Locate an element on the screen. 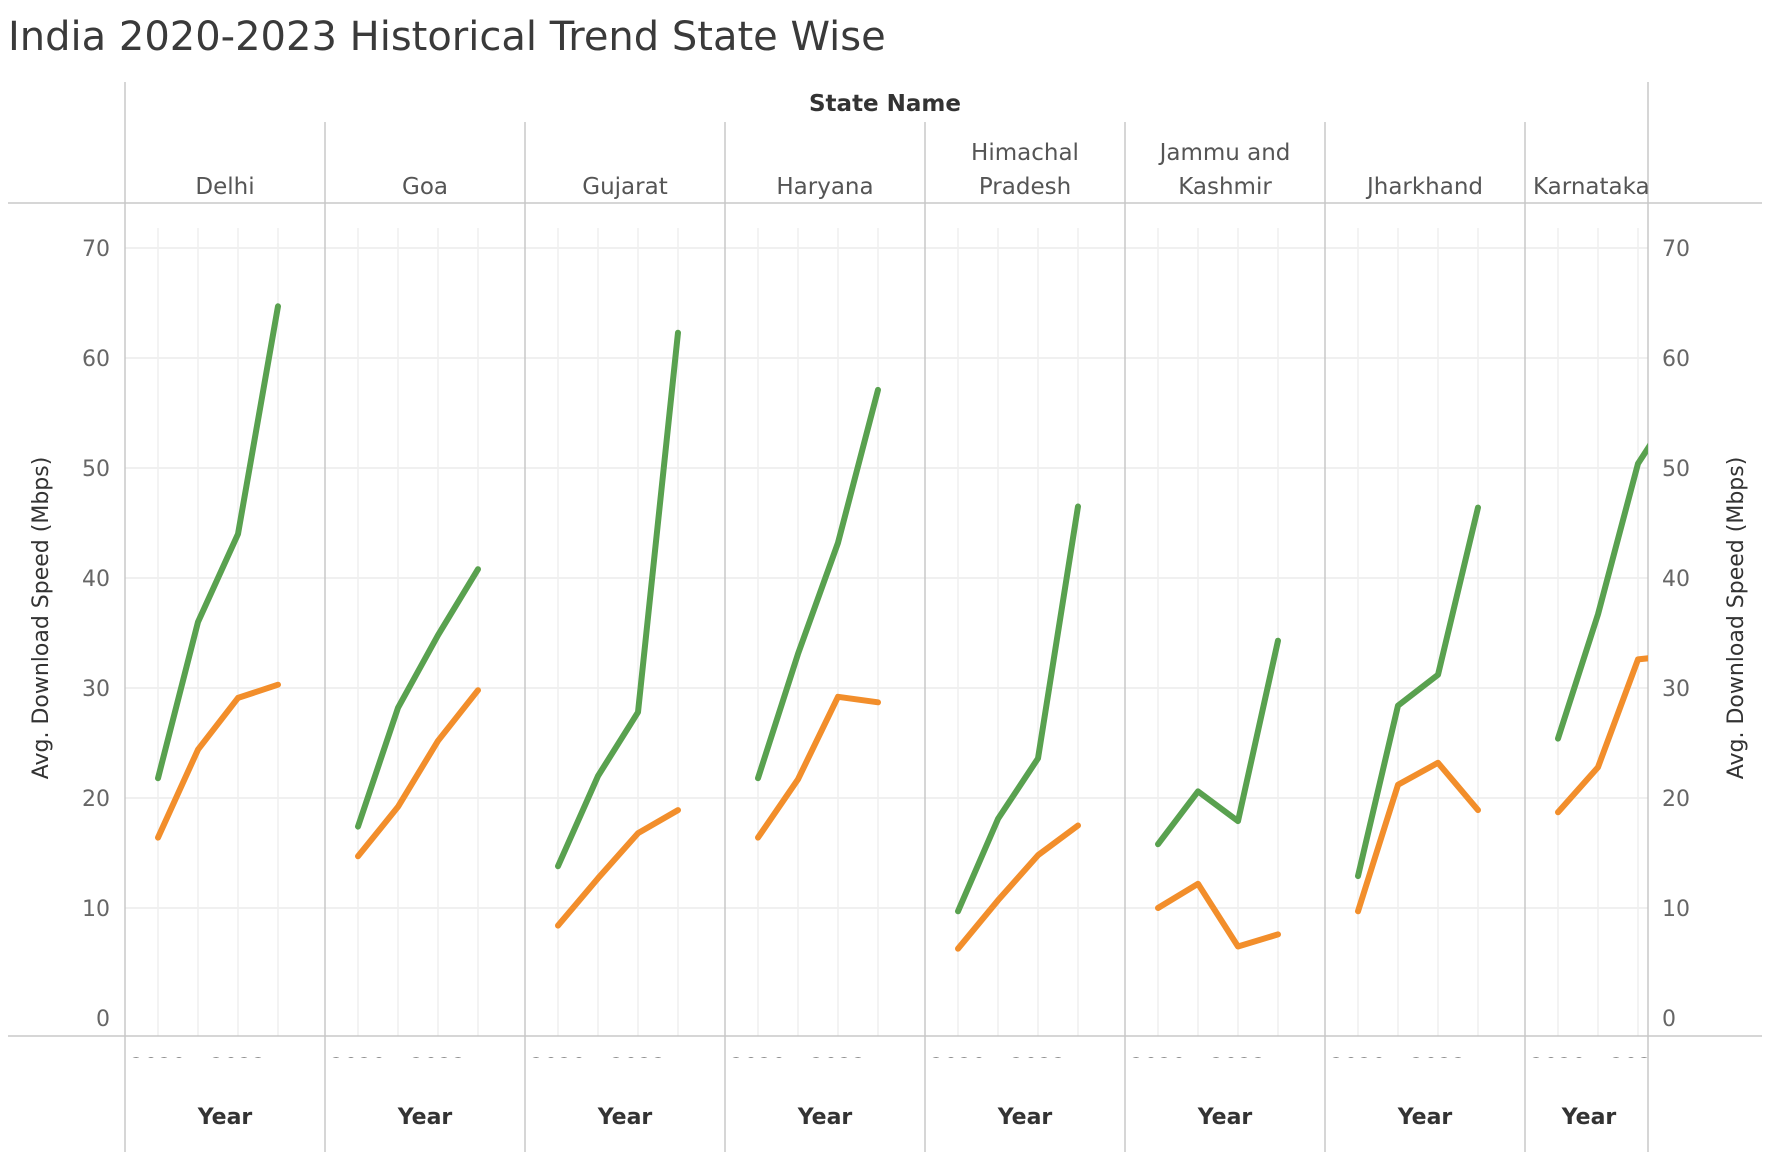  y-tick-label-left: 50 is located at coordinates (96, 469).